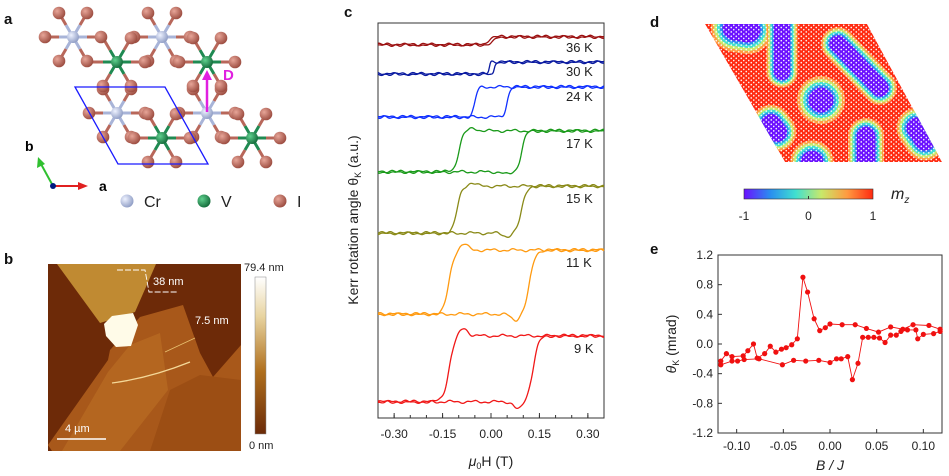  I want to click on legend-swatch-cr, so click(127, 201).